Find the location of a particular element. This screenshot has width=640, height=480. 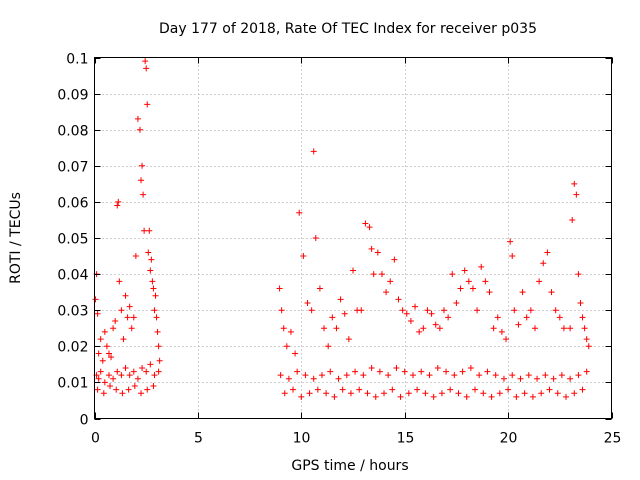

y-tick-label: 0.04 is located at coordinates (72, 276).